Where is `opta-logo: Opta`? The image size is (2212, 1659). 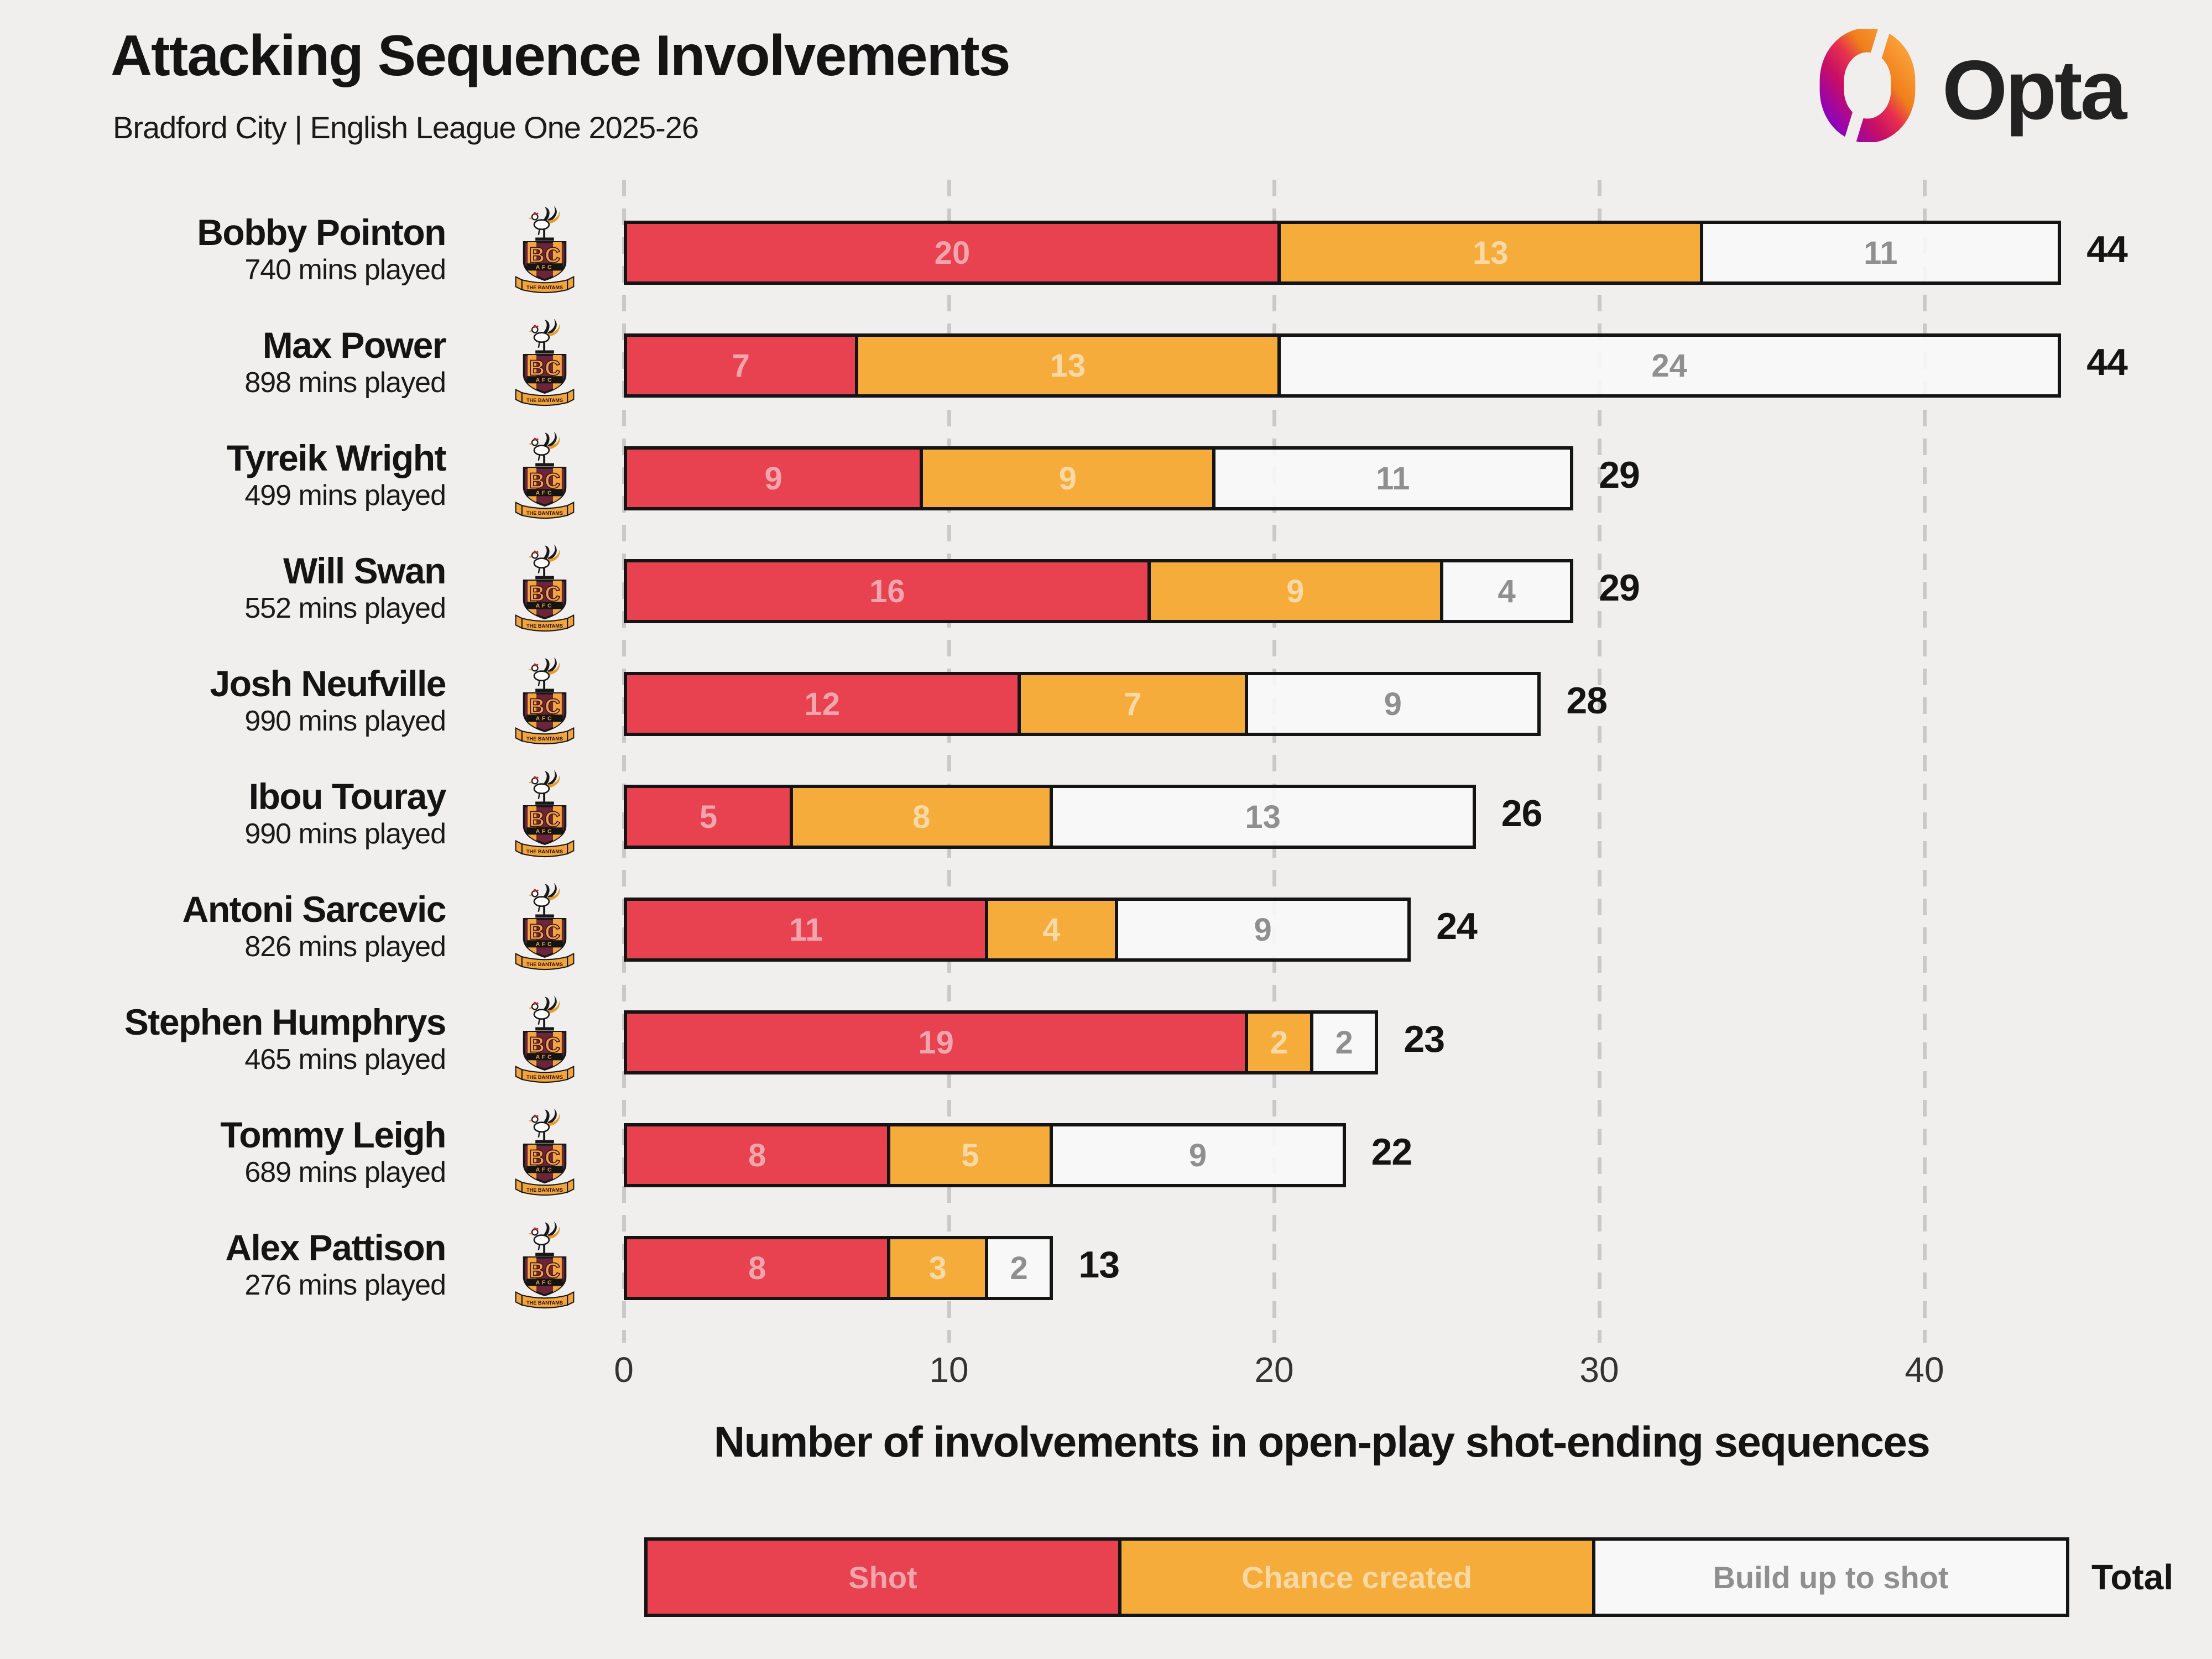 opta-logo: Opta is located at coordinates (1973, 85).